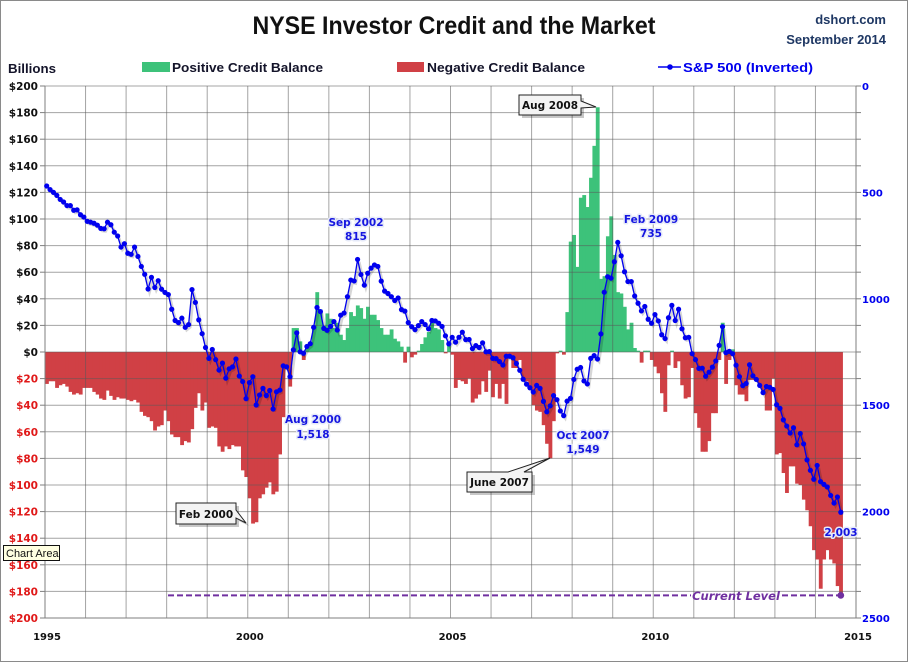 This screenshot has width=908, height=662. What do you see at coordinates (232, 67) in the screenshot?
I see `legend-item-positive: Positive Credit Balance` at bounding box center [232, 67].